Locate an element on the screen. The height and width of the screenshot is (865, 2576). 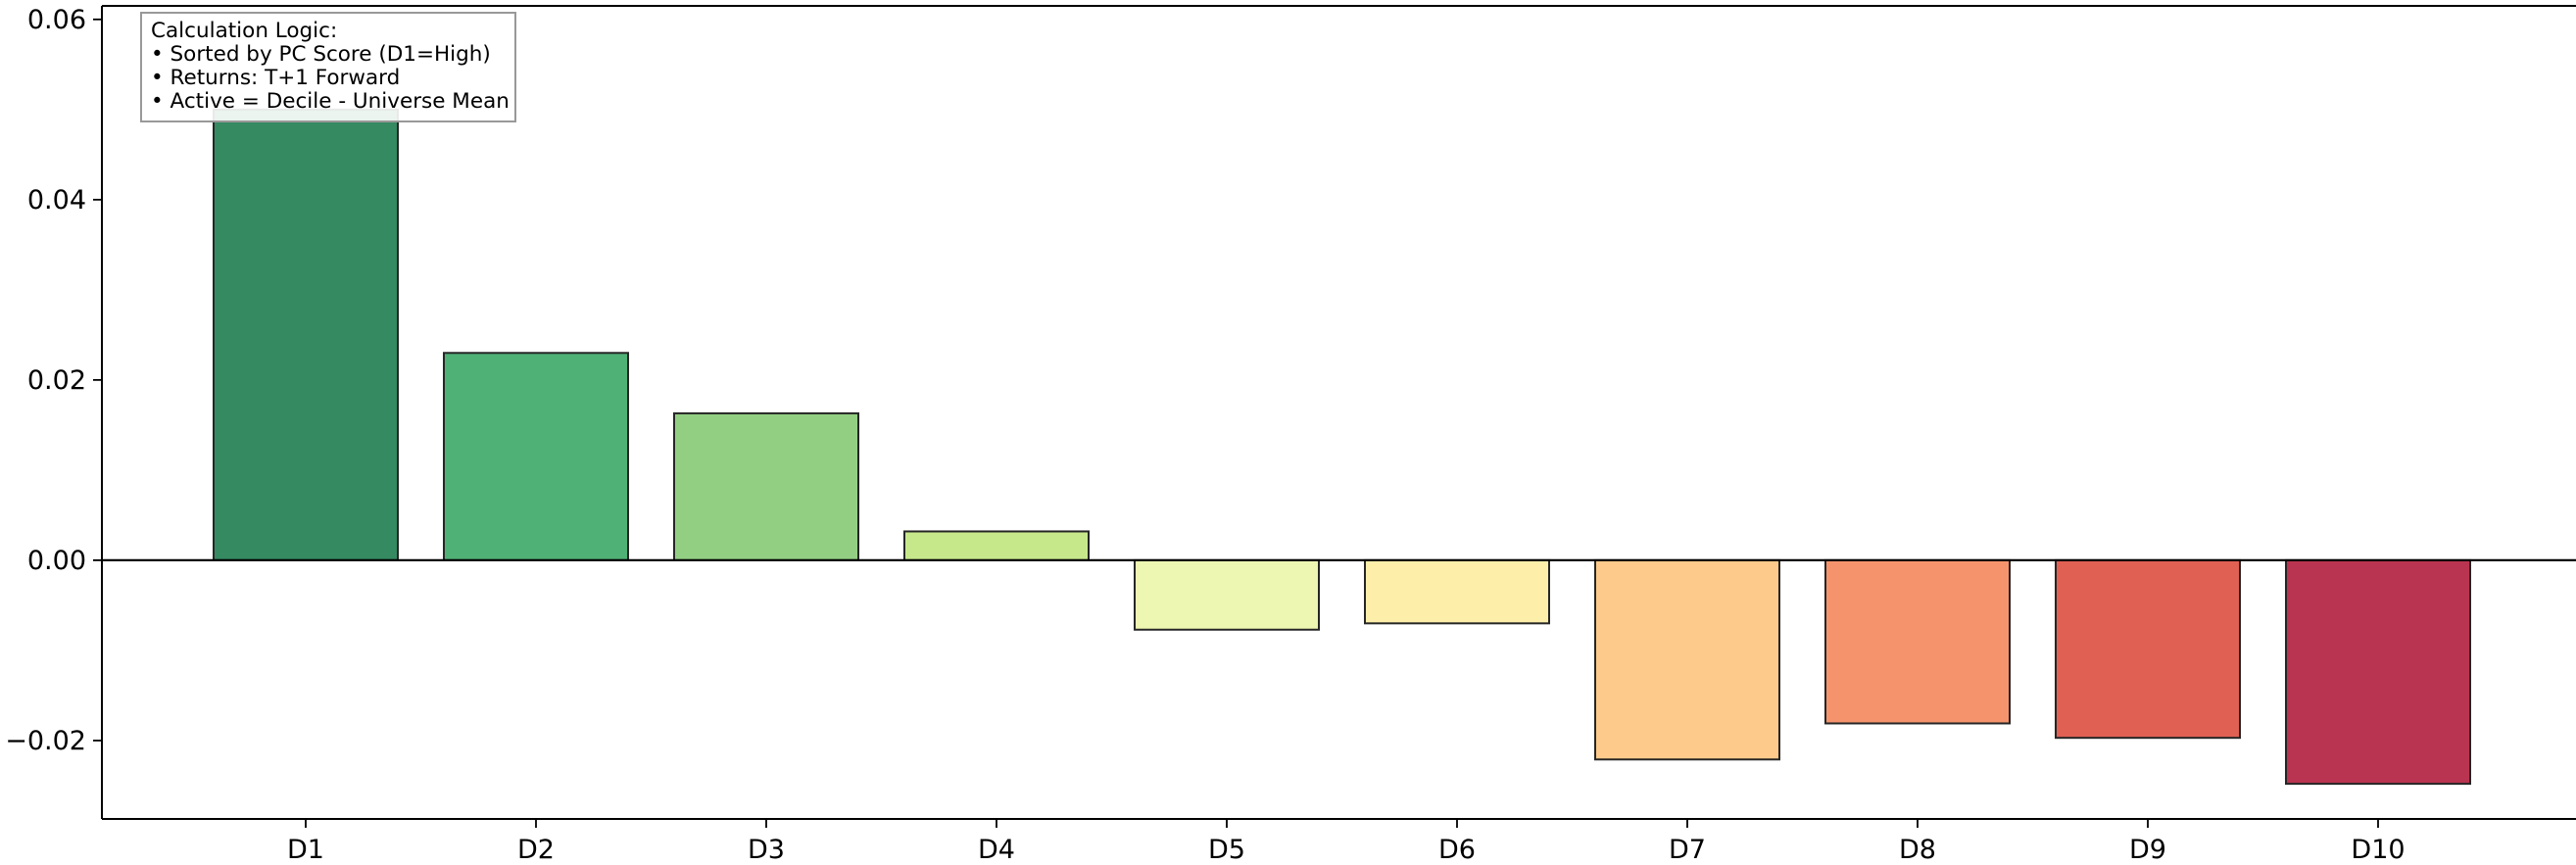
bar-d5 is located at coordinates (1227, 594).